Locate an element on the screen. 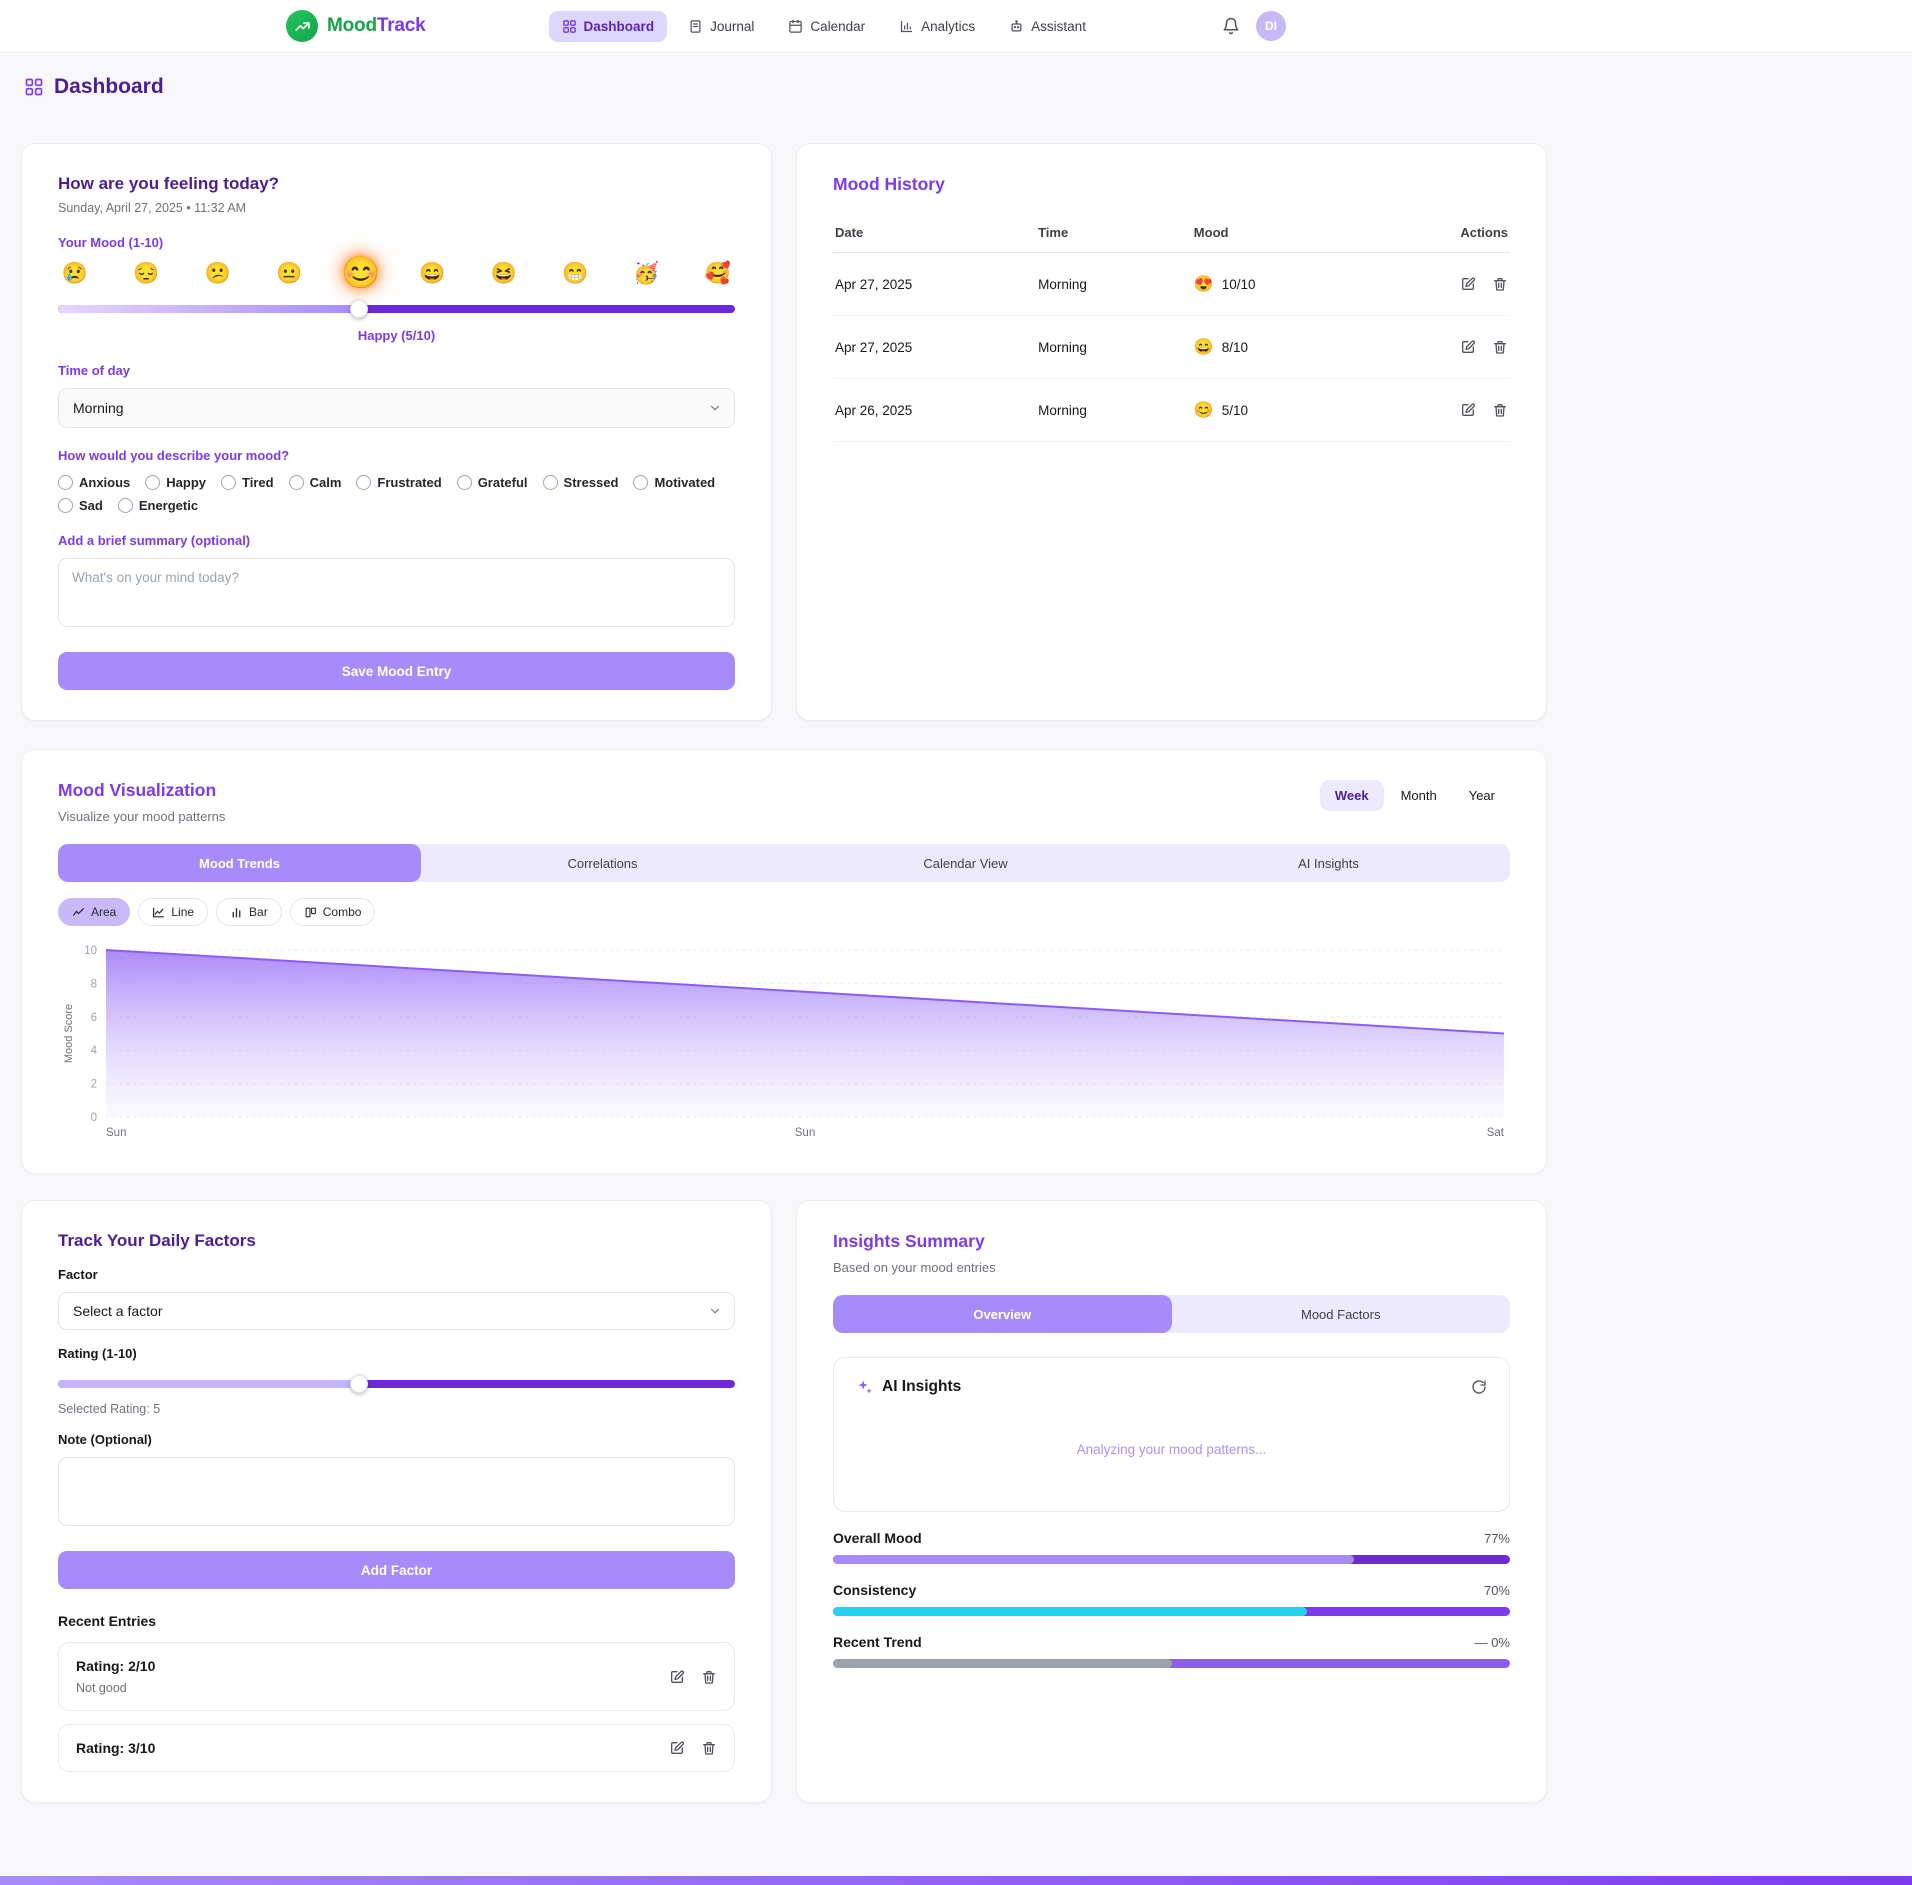 The height and width of the screenshot is (1885, 1912). table-row: Apr 27, 2025 Morning 😄 8/10 is located at coordinates (1171, 347).